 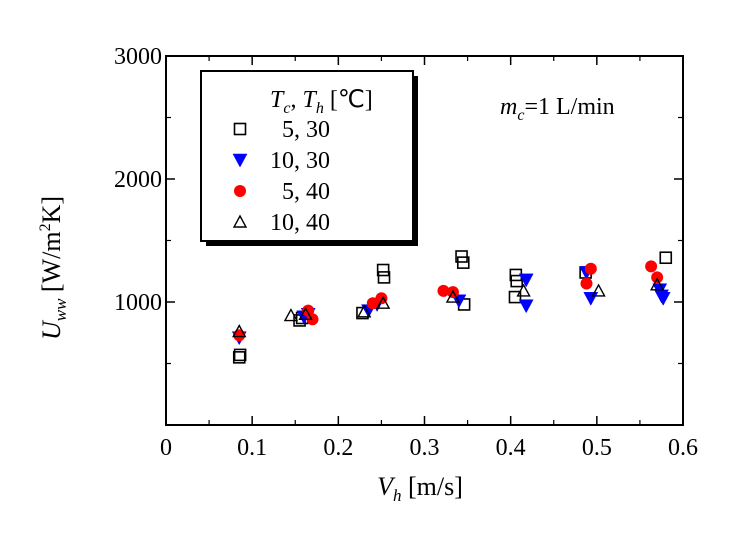 What do you see at coordinates (425, 448) in the screenshot?
I see `x-tick-label-3: 0.3` at bounding box center [425, 448].